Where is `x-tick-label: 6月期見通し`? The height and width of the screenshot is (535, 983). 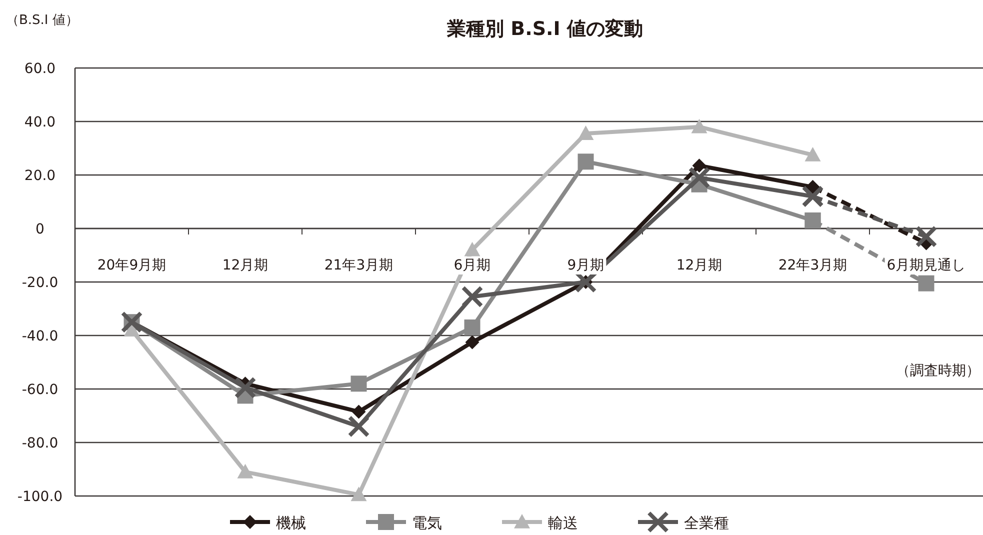
x-tick-label: 6月期見通し is located at coordinates (926, 266).